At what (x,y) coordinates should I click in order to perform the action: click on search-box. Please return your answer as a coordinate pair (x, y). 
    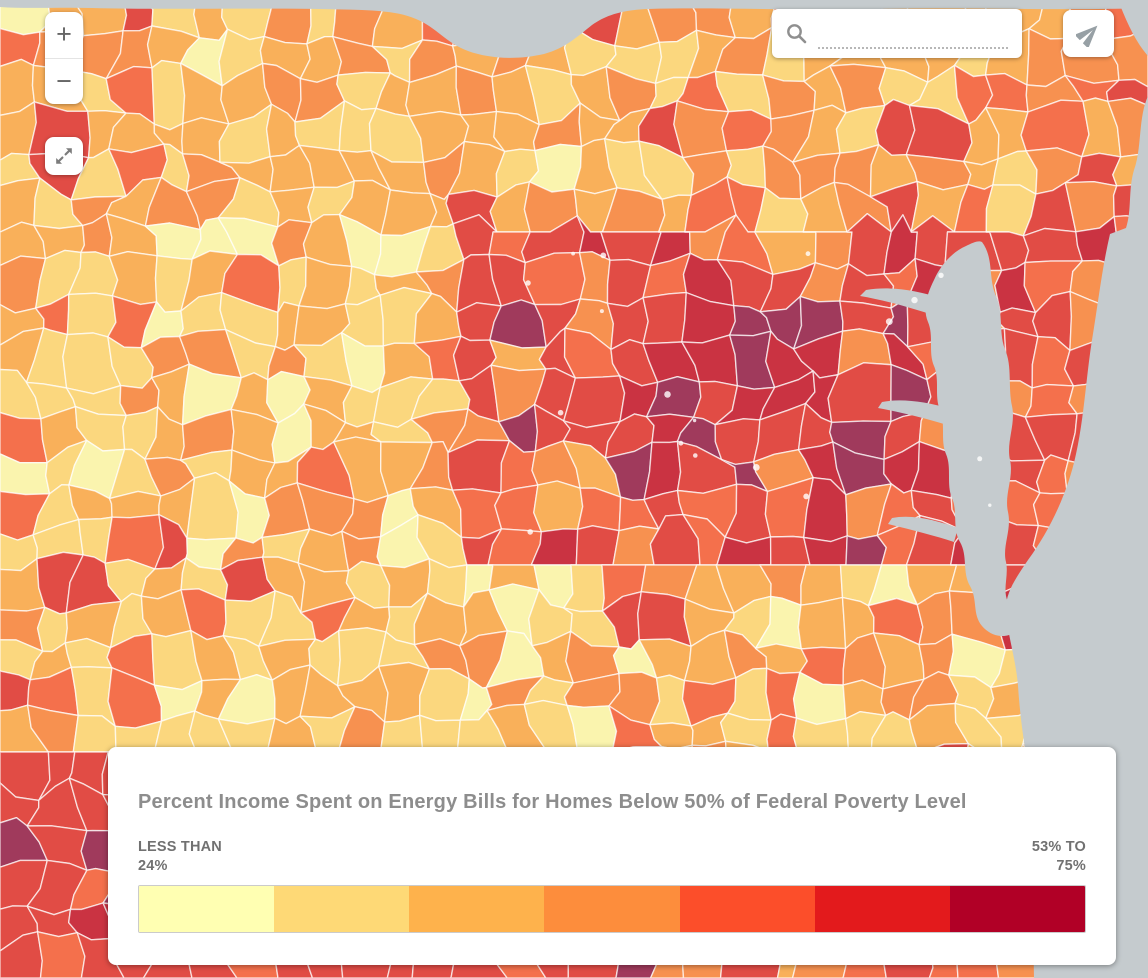
    Looking at the image, I should click on (897, 33).